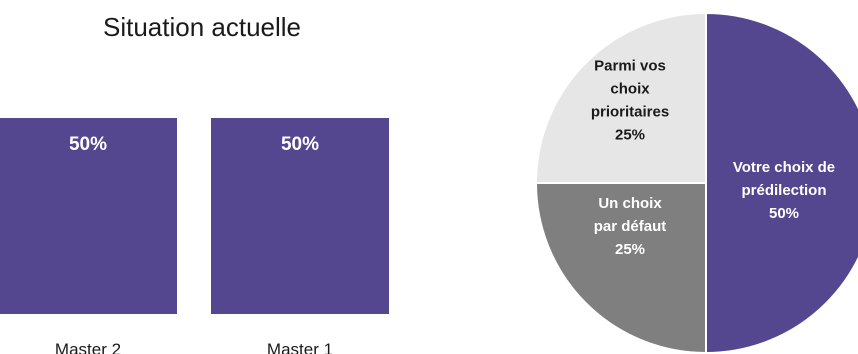 The width and height of the screenshot is (858, 354). Describe the element at coordinates (630, 66) in the screenshot. I see `slice-label-line: Parmi vos` at that location.